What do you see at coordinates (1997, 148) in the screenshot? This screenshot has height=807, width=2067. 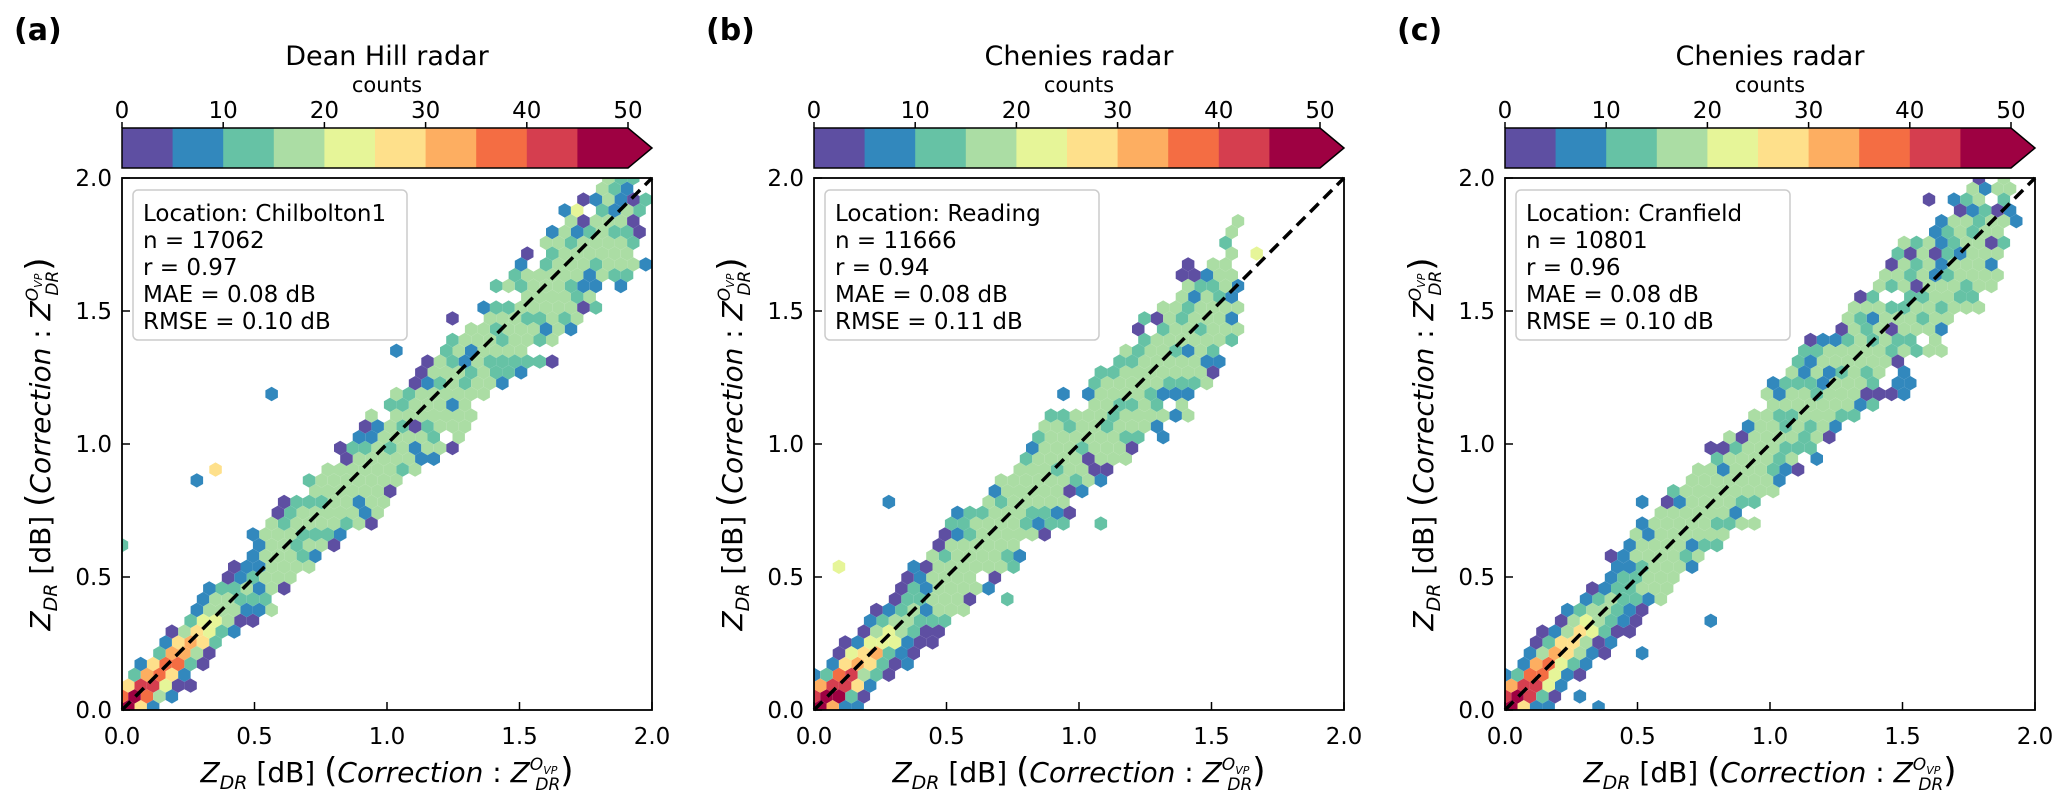 I see `colorbar-extend` at bounding box center [1997, 148].